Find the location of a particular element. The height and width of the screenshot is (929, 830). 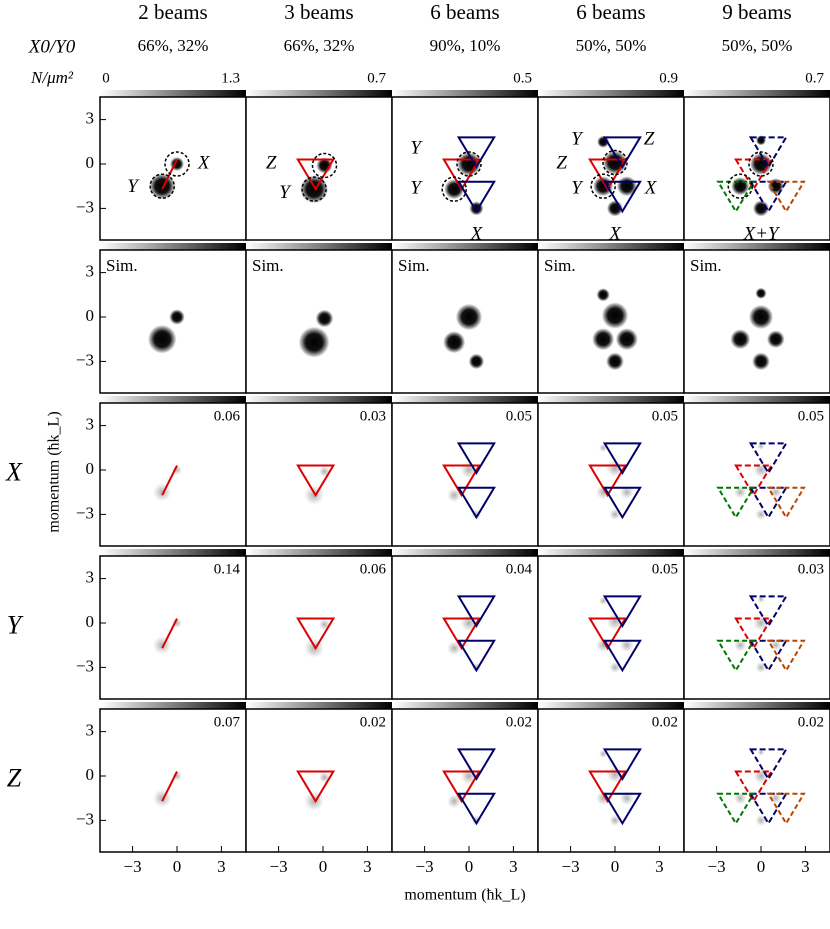

x-tick-label: −3 is located at coordinates (133, 866).